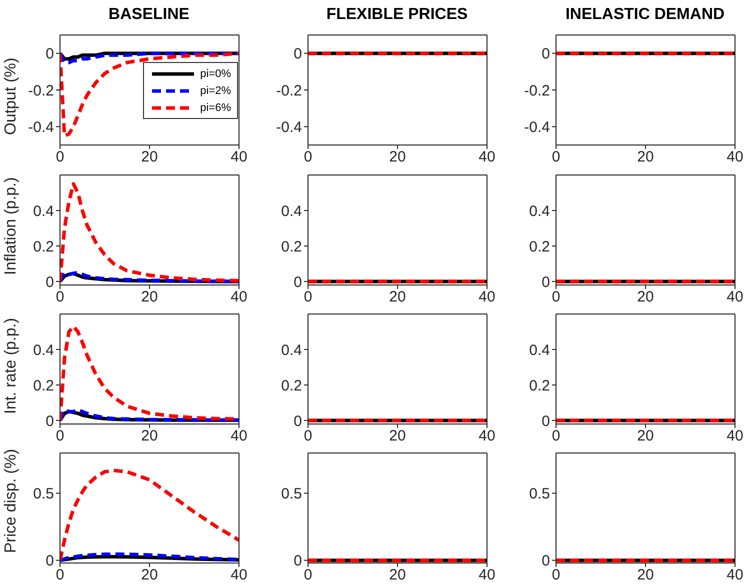 Image resolution: width=745 pixels, height=585 pixels. Describe the element at coordinates (11, 500) in the screenshot. I see `y-axis-title: Price disp. (%)` at that location.